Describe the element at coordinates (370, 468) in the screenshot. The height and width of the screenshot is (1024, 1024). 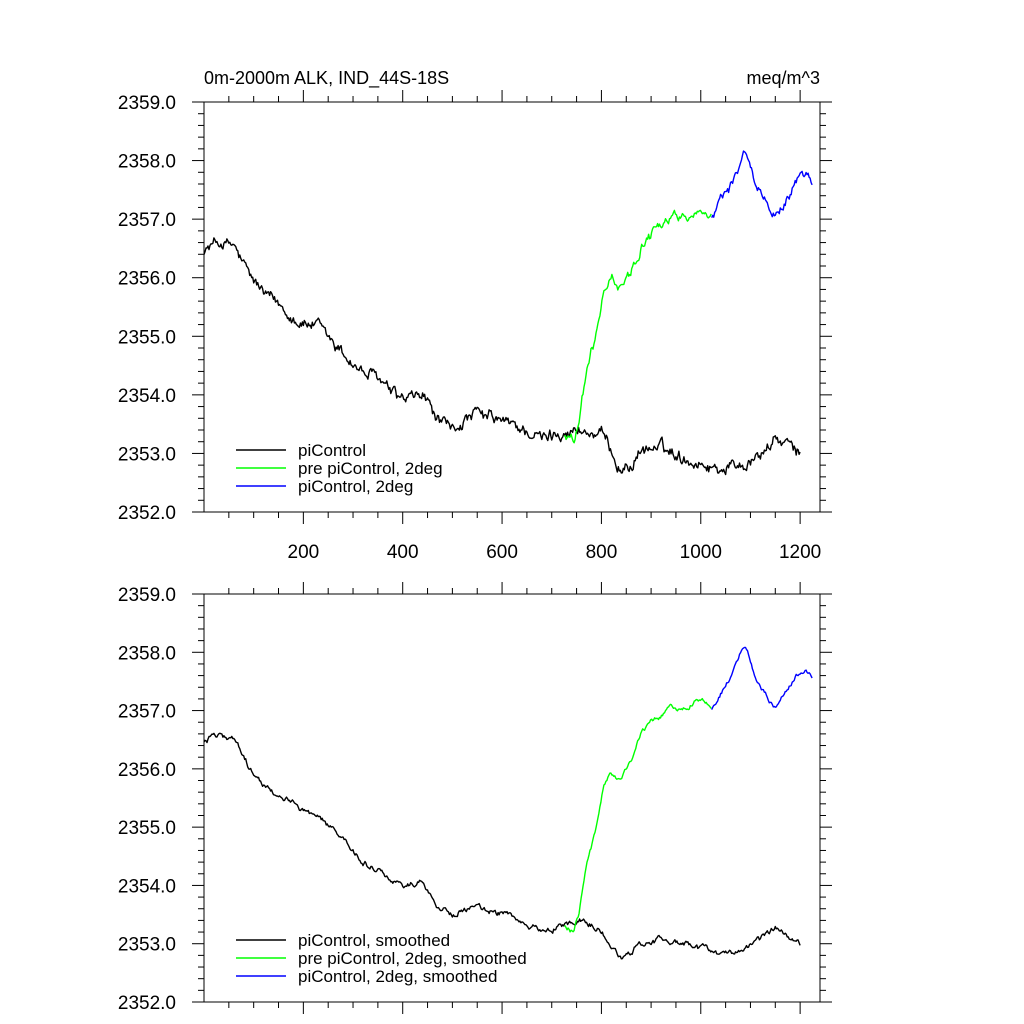
I see `legend-label-1: pre piControl, 2deg` at that location.